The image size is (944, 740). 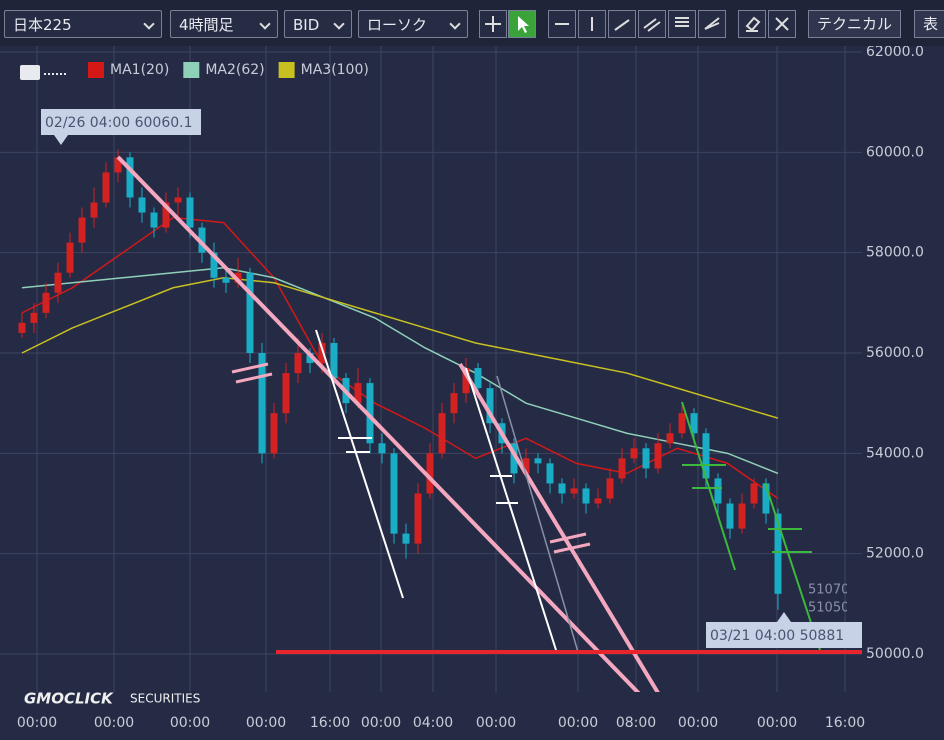 I want to click on technical-text: テクニカル, so click(x=855, y=24).